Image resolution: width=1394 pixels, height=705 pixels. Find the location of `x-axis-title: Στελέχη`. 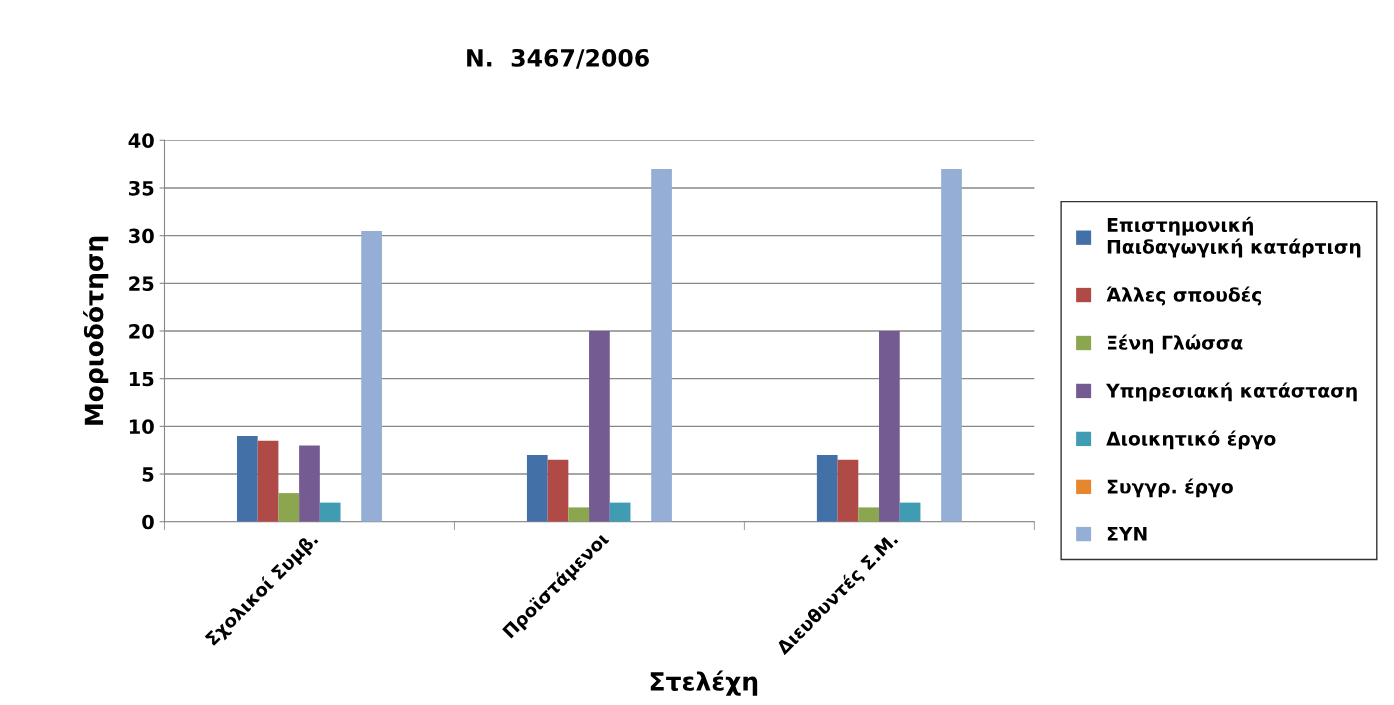

x-axis-title: Στελέχη is located at coordinates (704, 683).